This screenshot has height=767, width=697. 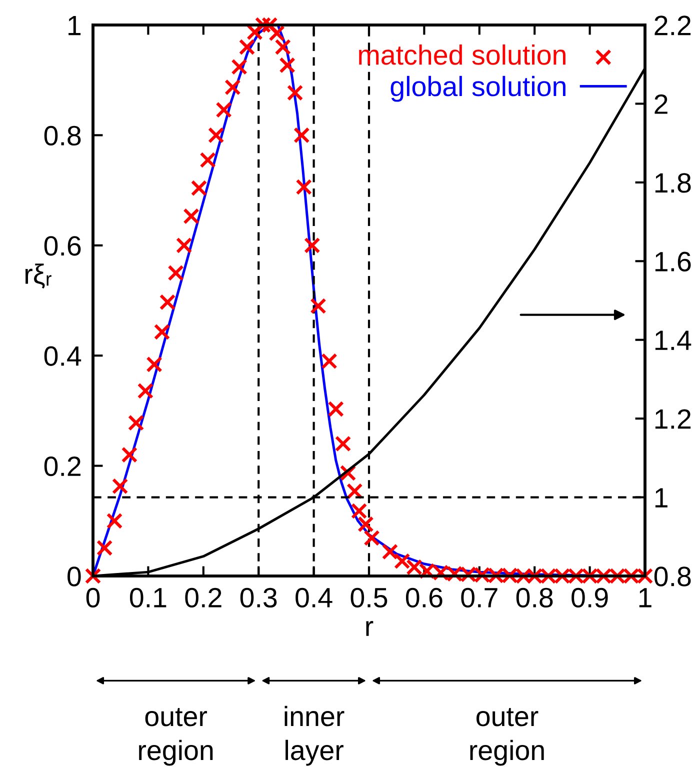 What do you see at coordinates (314, 598) in the screenshot?
I see `x-tick-label: 0.4` at bounding box center [314, 598].